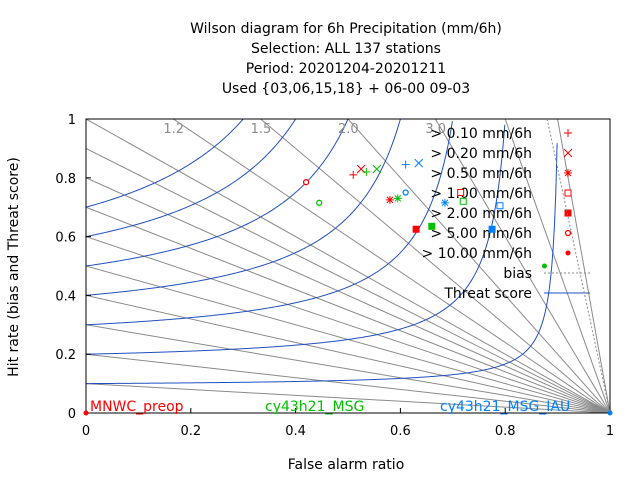 This screenshot has height=480, width=640. I want to click on series-label: cy43h21_MSG_IAU, so click(505, 407).